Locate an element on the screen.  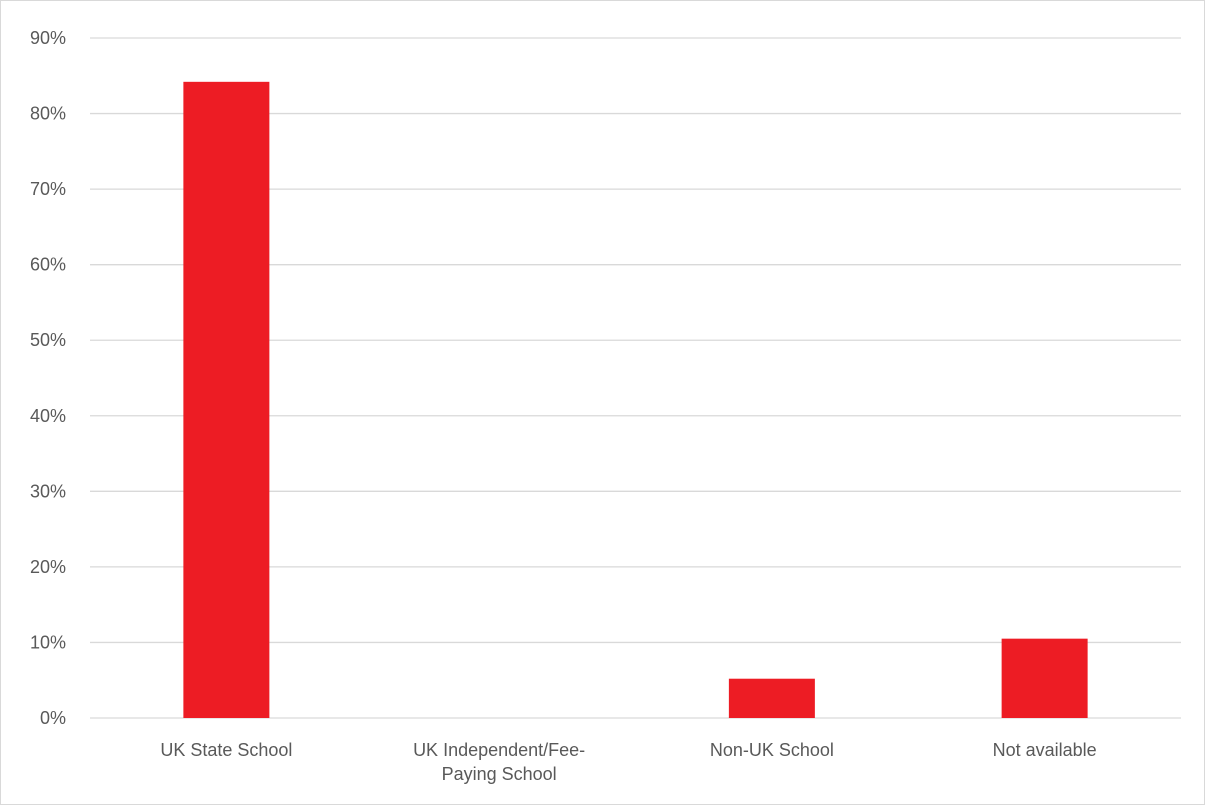
y-tick-label: 10% is located at coordinates (48, 642).